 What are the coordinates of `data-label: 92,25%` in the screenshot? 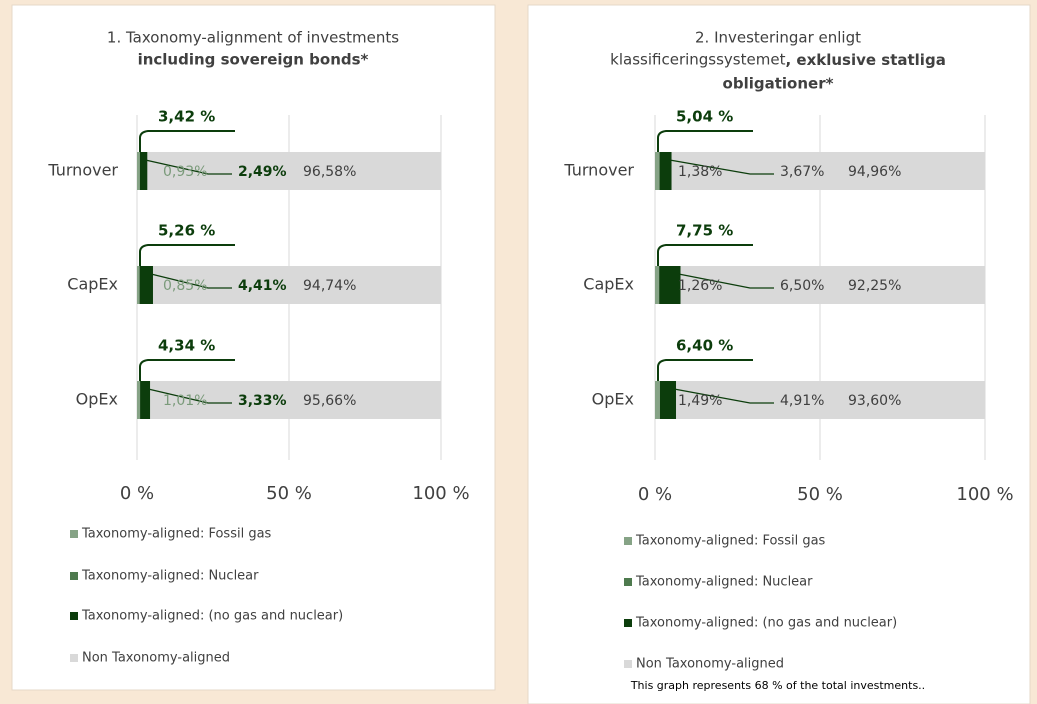 It's located at (874, 286).